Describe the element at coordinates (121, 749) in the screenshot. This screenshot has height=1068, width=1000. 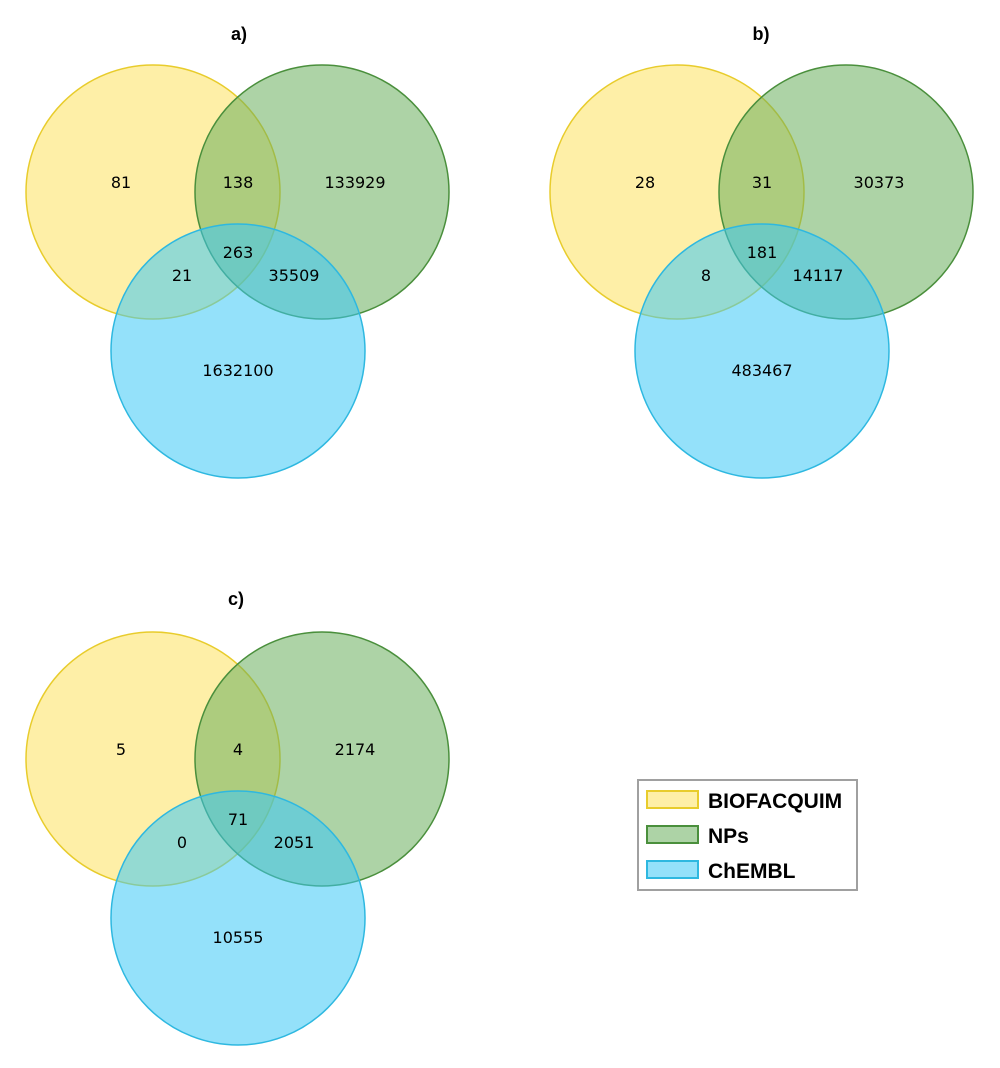
I see `region-only-biofacquim: 5` at that location.